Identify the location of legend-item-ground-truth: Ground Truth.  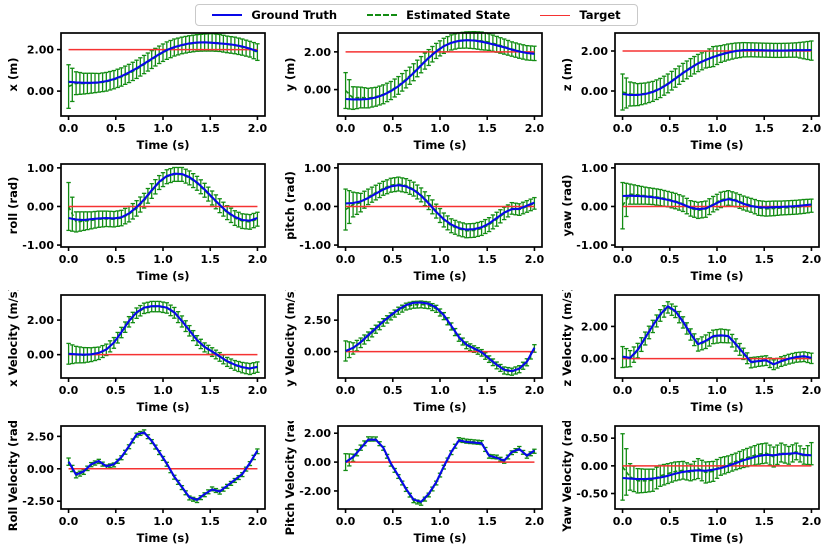
(274, 15).